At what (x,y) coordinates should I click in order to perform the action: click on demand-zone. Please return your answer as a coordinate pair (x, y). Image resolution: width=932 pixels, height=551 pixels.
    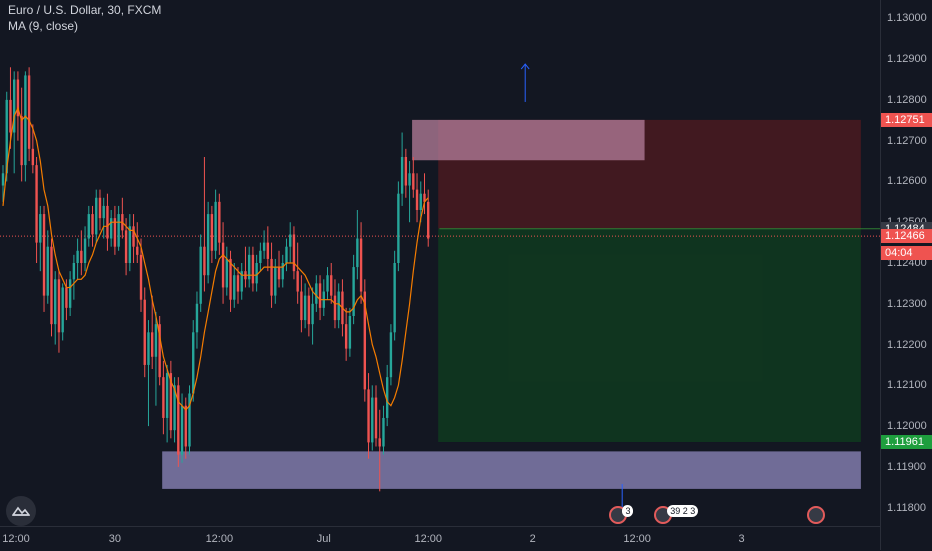
    Looking at the image, I should click on (511, 470).